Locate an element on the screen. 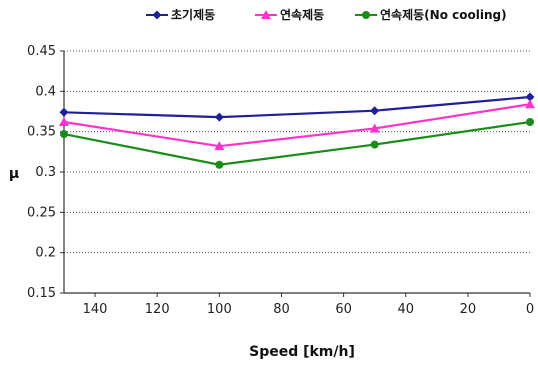  legend-item: 연속제동 is located at coordinates (289, 14).